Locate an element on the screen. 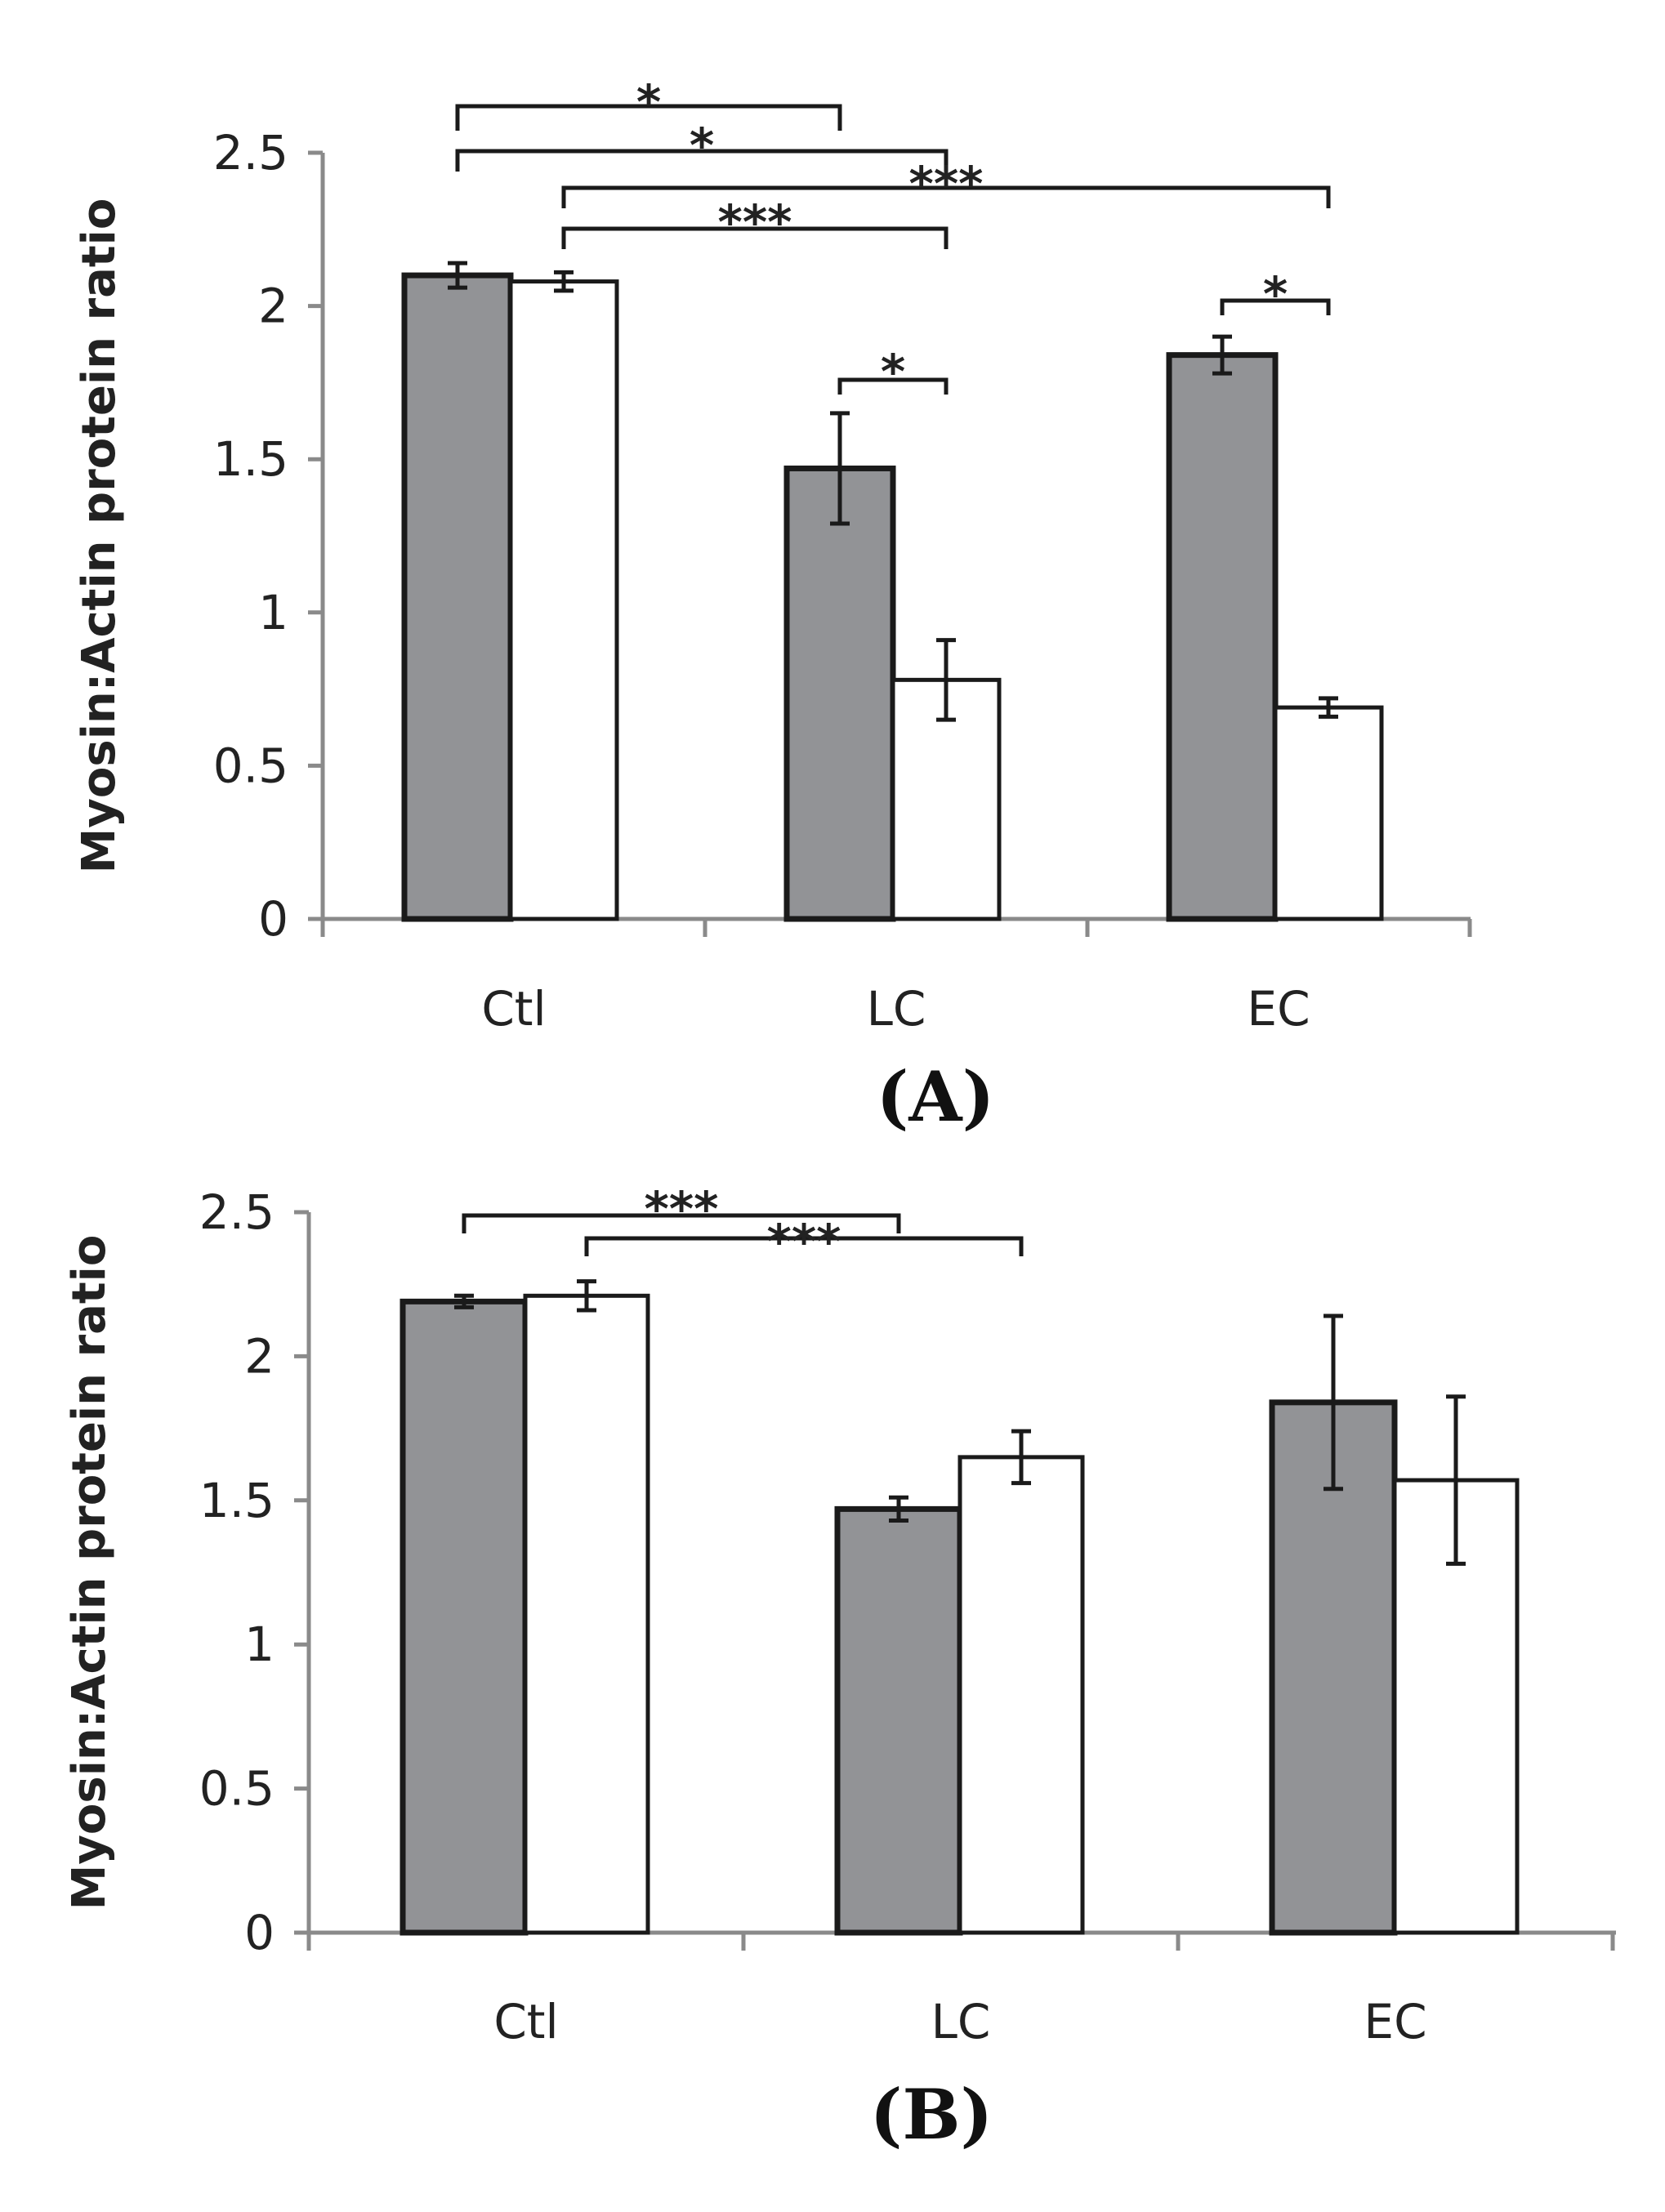  bar-white-lc is located at coordinates (1021, 1695).